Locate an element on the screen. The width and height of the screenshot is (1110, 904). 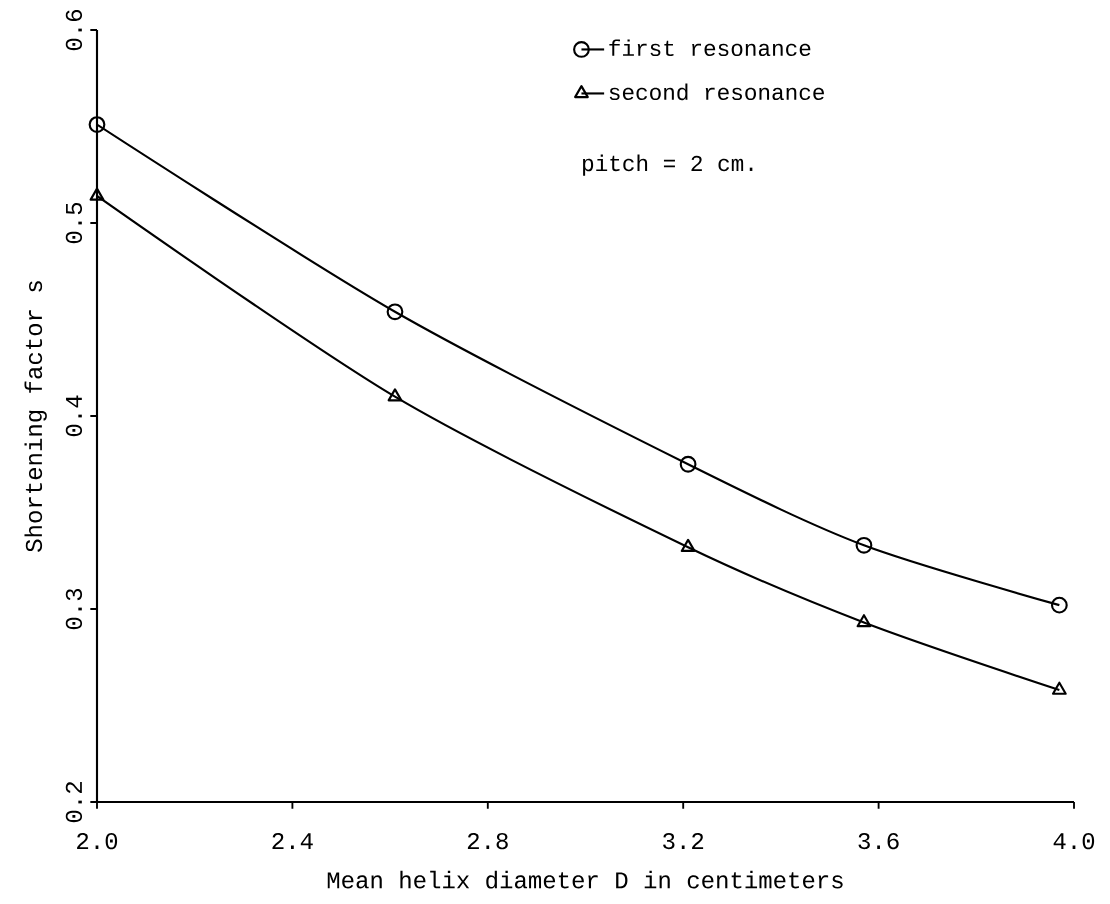
x-tick-label: 2.0 is located at coordinates (97, 841).